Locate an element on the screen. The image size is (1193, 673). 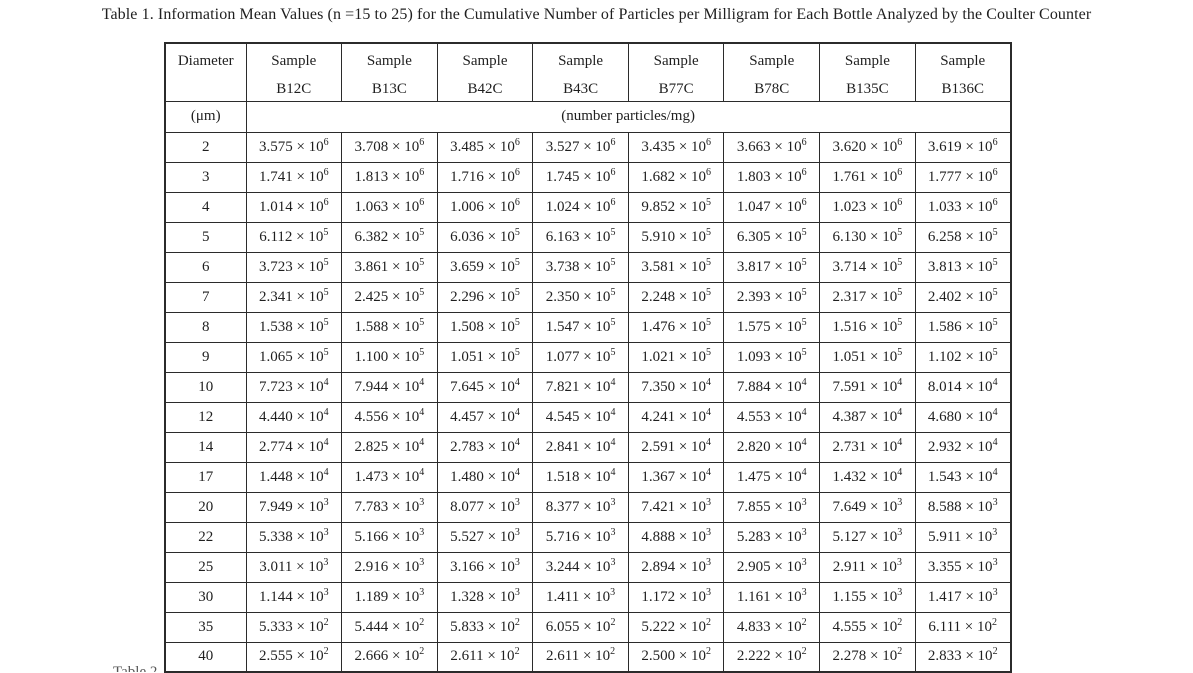
value-cell-B78C: 1.803 × 10⁶ is located at coordinates (772, 177).